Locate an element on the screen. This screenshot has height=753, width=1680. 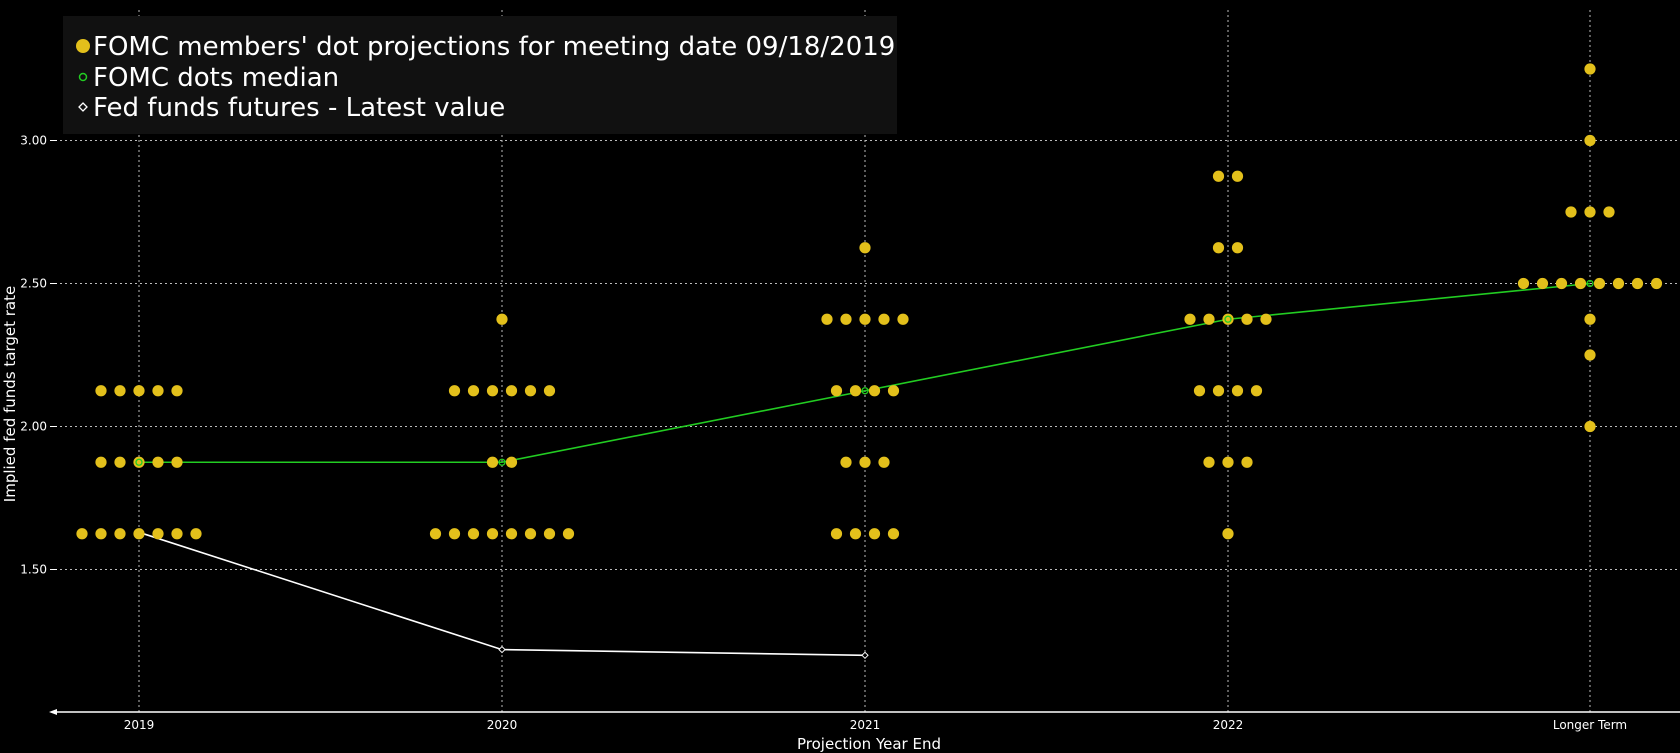
y-tick-label: 2.00 is located at coordinates (33, 427).